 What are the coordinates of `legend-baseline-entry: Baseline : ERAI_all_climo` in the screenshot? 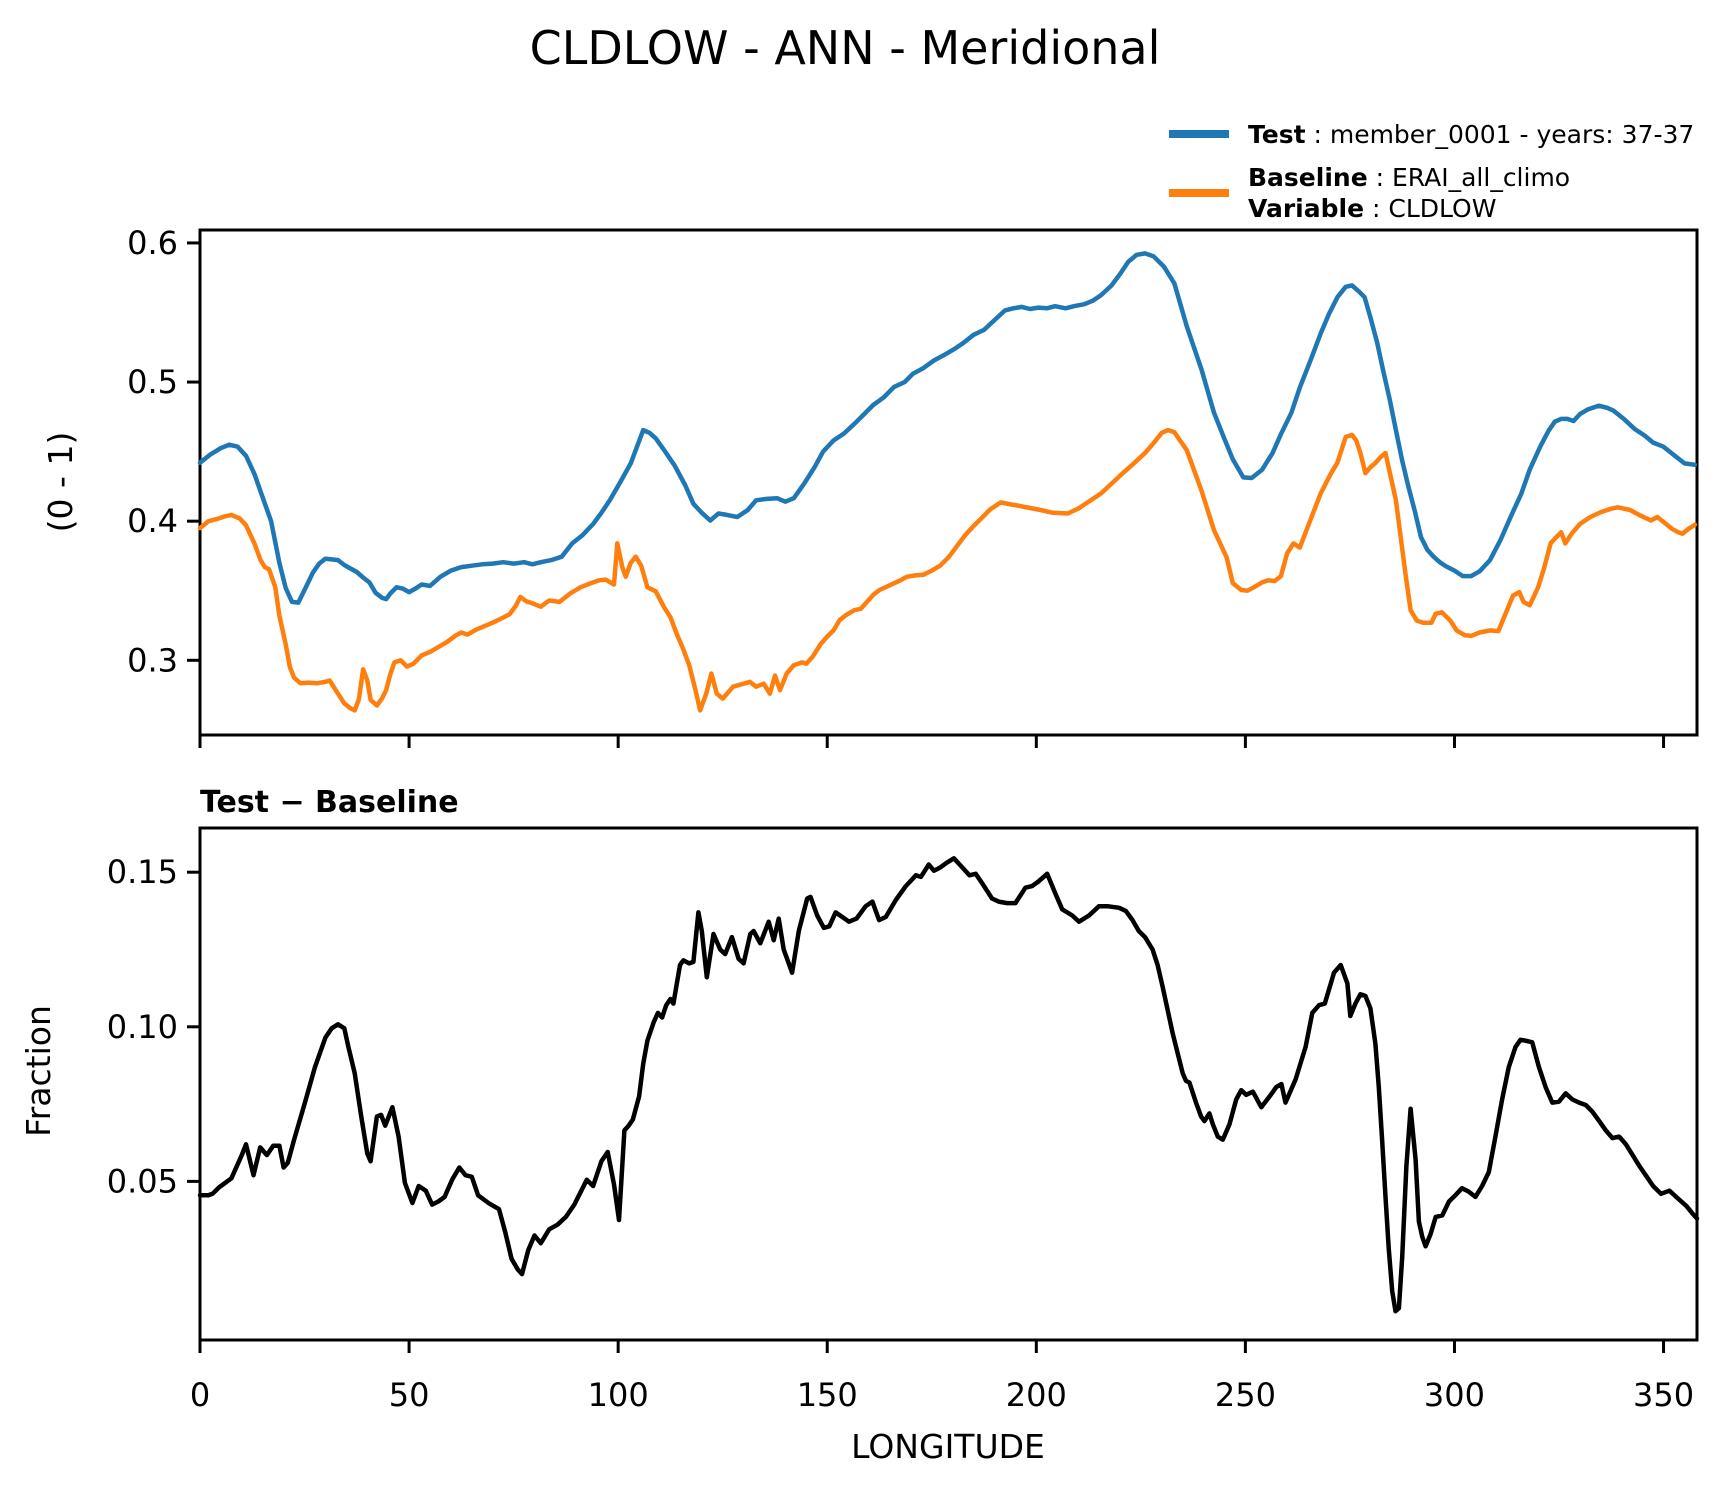 It's located at (1409, 177).